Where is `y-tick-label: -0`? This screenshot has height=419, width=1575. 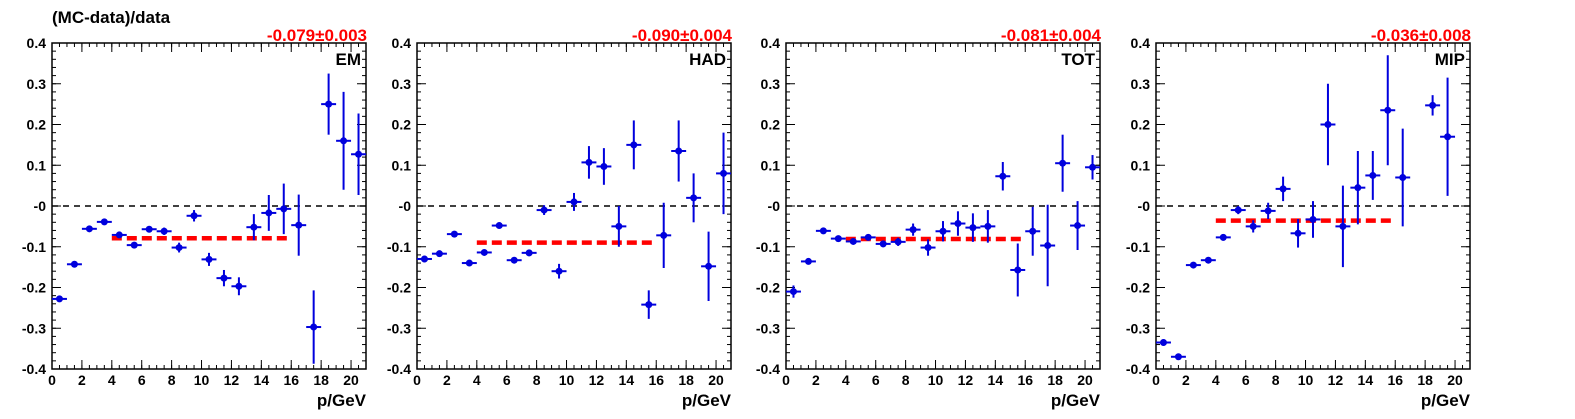
y-tick-label: -0 is located at coordinates (405, 206).